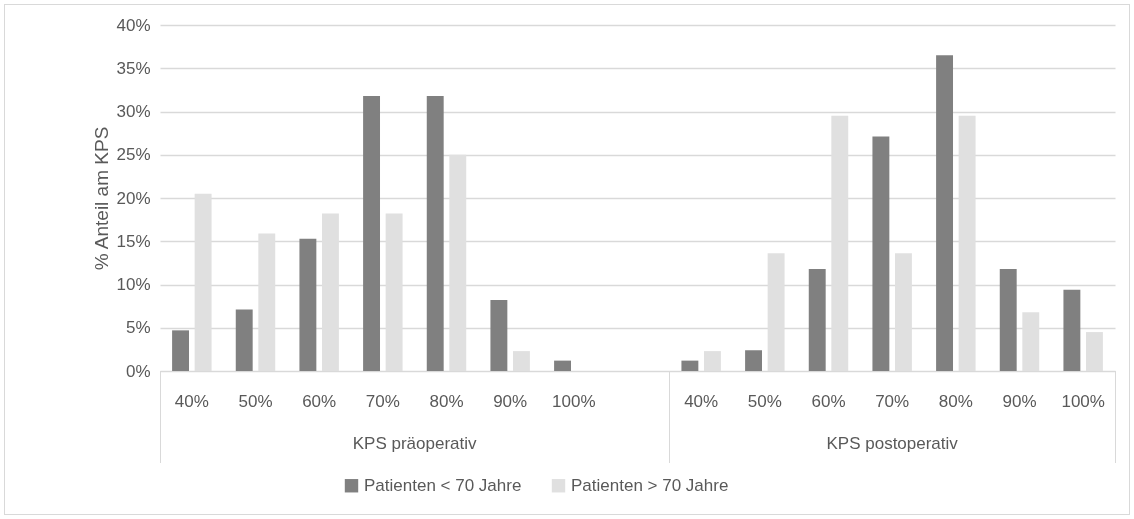 The width and height of the screenshot is (1134, 519). I want to click on y-axis-title: % Anteil am KPS, so click(102, 198).